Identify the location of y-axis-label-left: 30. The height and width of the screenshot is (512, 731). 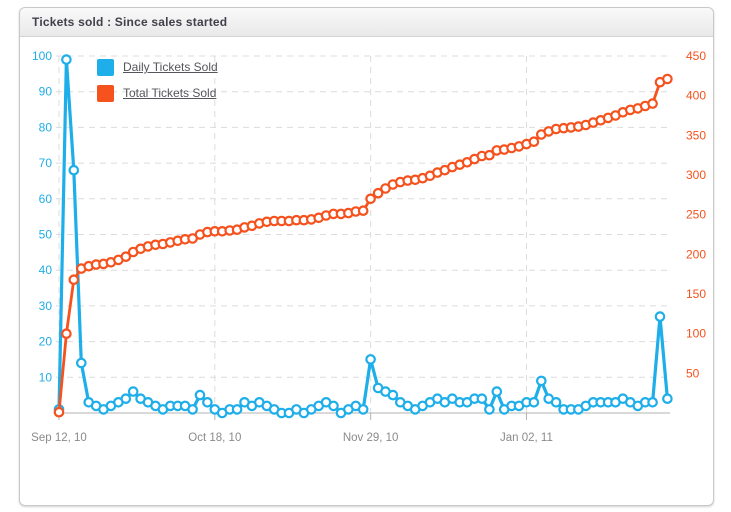
(46, 306).